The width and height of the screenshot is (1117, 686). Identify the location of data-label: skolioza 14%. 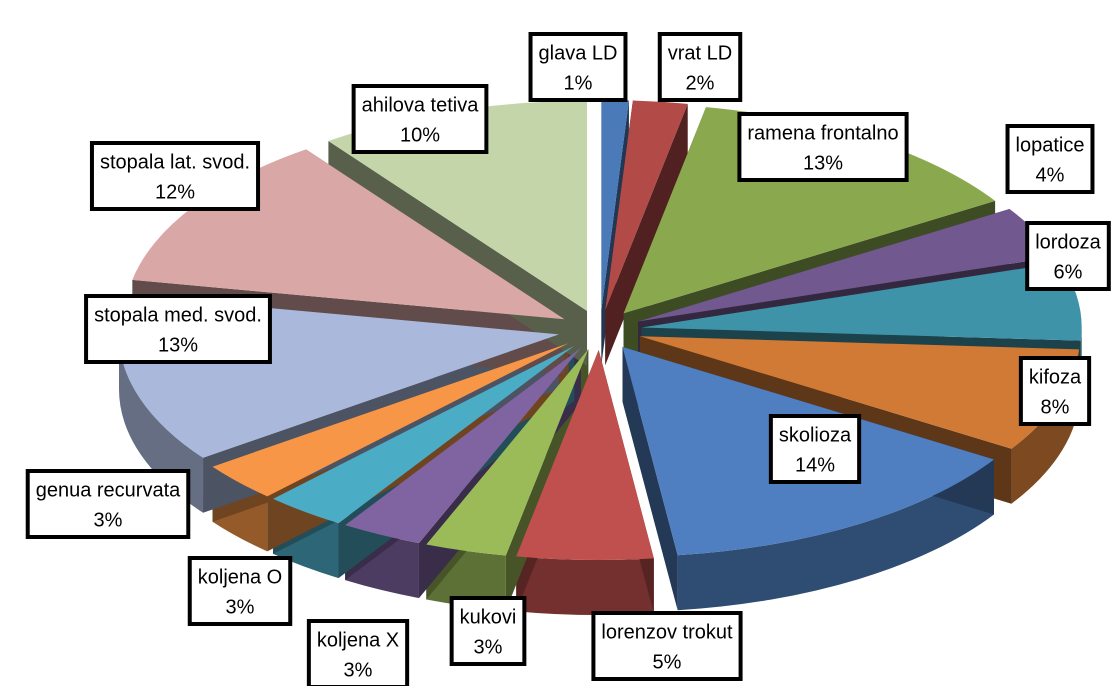
(815, 449).